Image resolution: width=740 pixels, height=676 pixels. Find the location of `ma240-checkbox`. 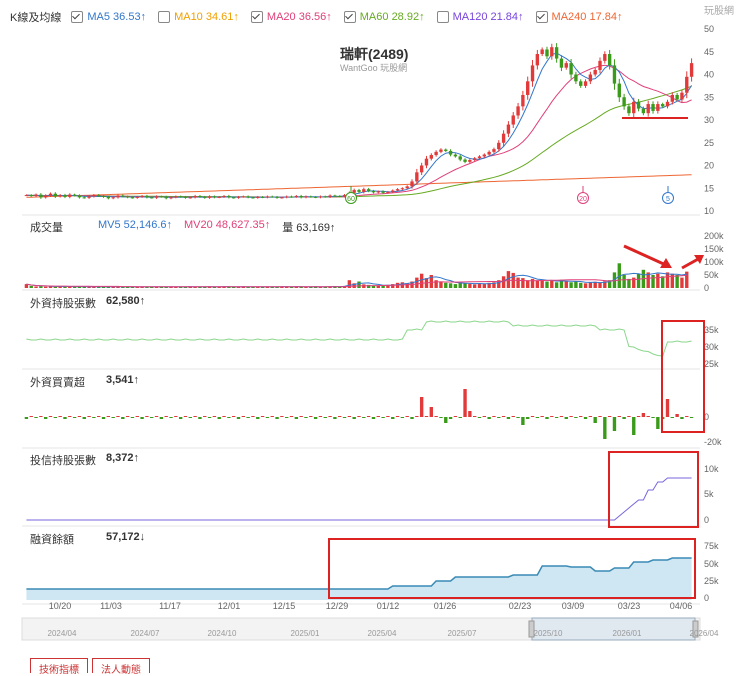

ma240-checkbox is located at coordinates (541, 17).